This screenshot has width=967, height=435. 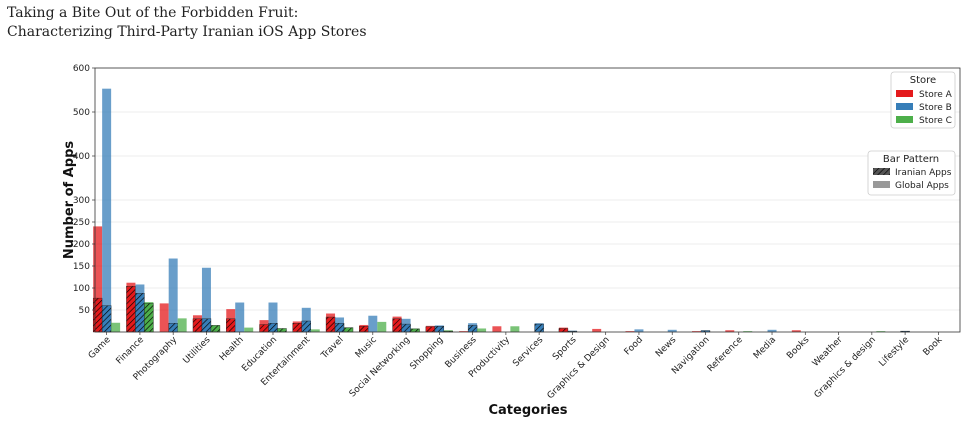 What do you see at coordinates (306, 326) in the screenshot?
I see `bar-1-6-iranian-hatch` at bounding box center [306, 326].